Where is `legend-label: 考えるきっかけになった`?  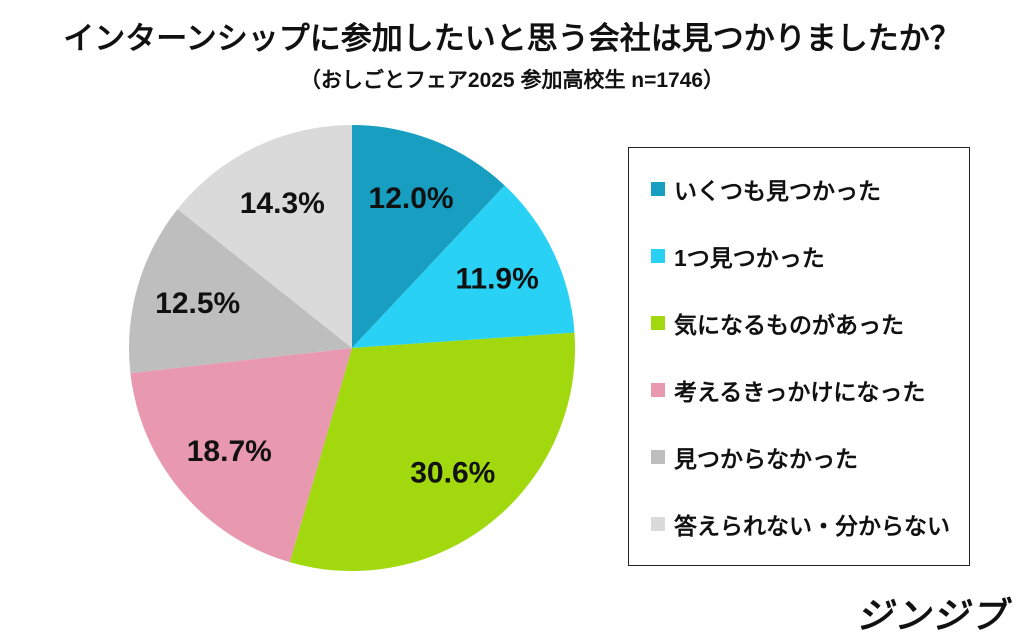
legend-label: 考えるきっかけになった is located at coordinates (800, 391).